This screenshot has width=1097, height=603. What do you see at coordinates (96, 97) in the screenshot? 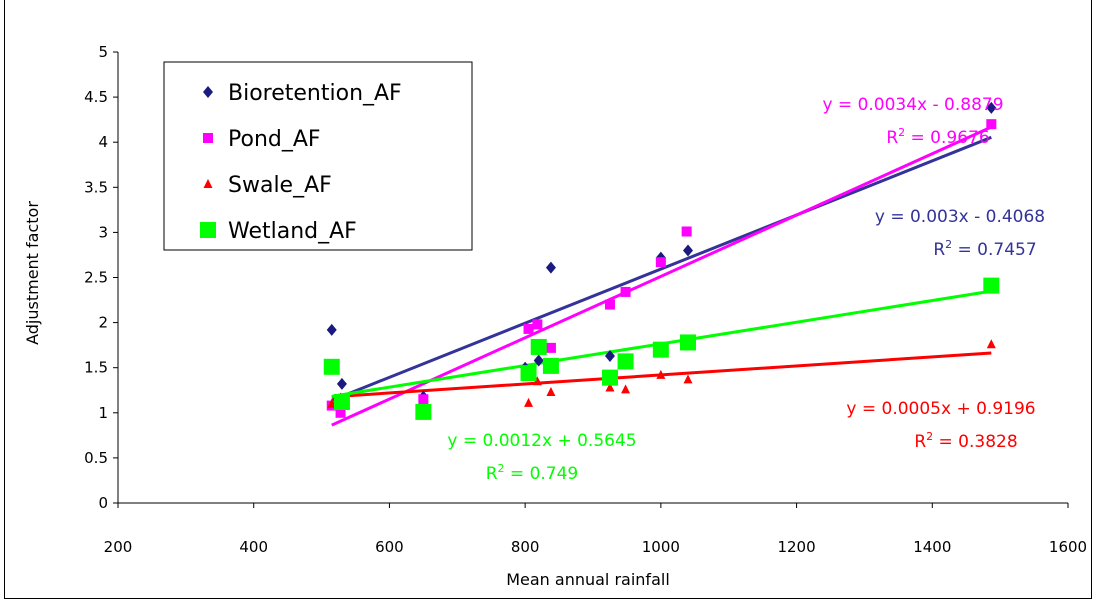
I see `y-tick-label: 4.5` at bounding box center [96, 97].